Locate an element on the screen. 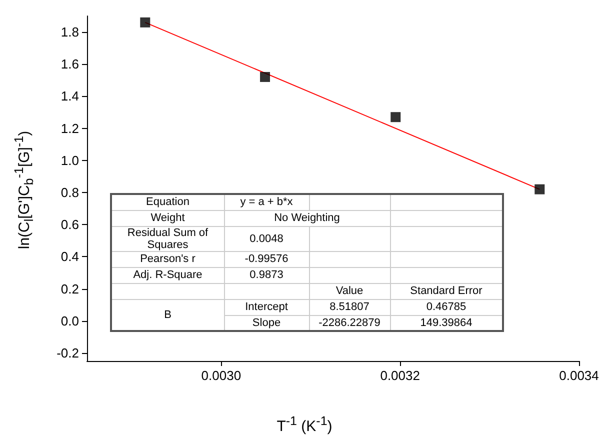 This screenshot has width=609, height=441. y-tick-label: 0.6 is located at coordinates (69, 224).